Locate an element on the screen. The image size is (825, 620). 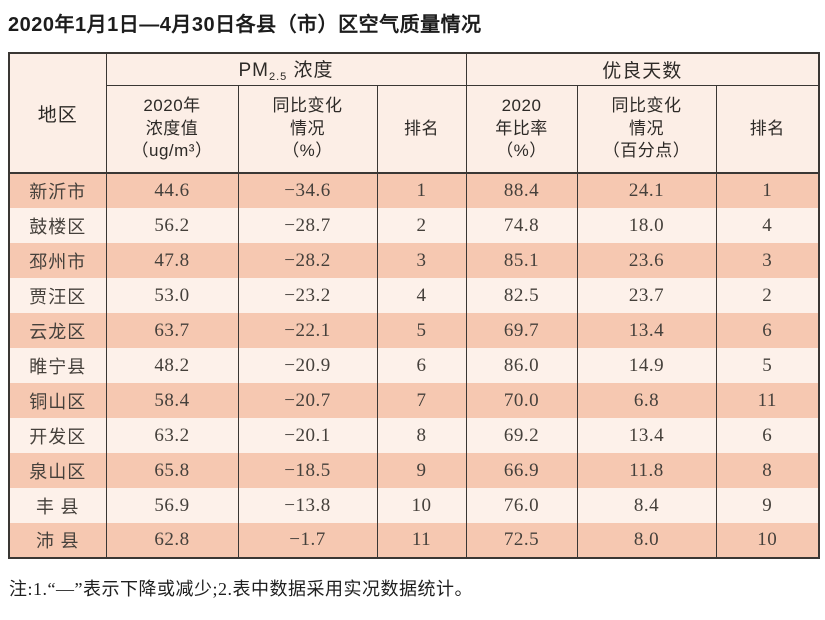
cell-pm-change: −20.7 is located at coordinates (307, 400).